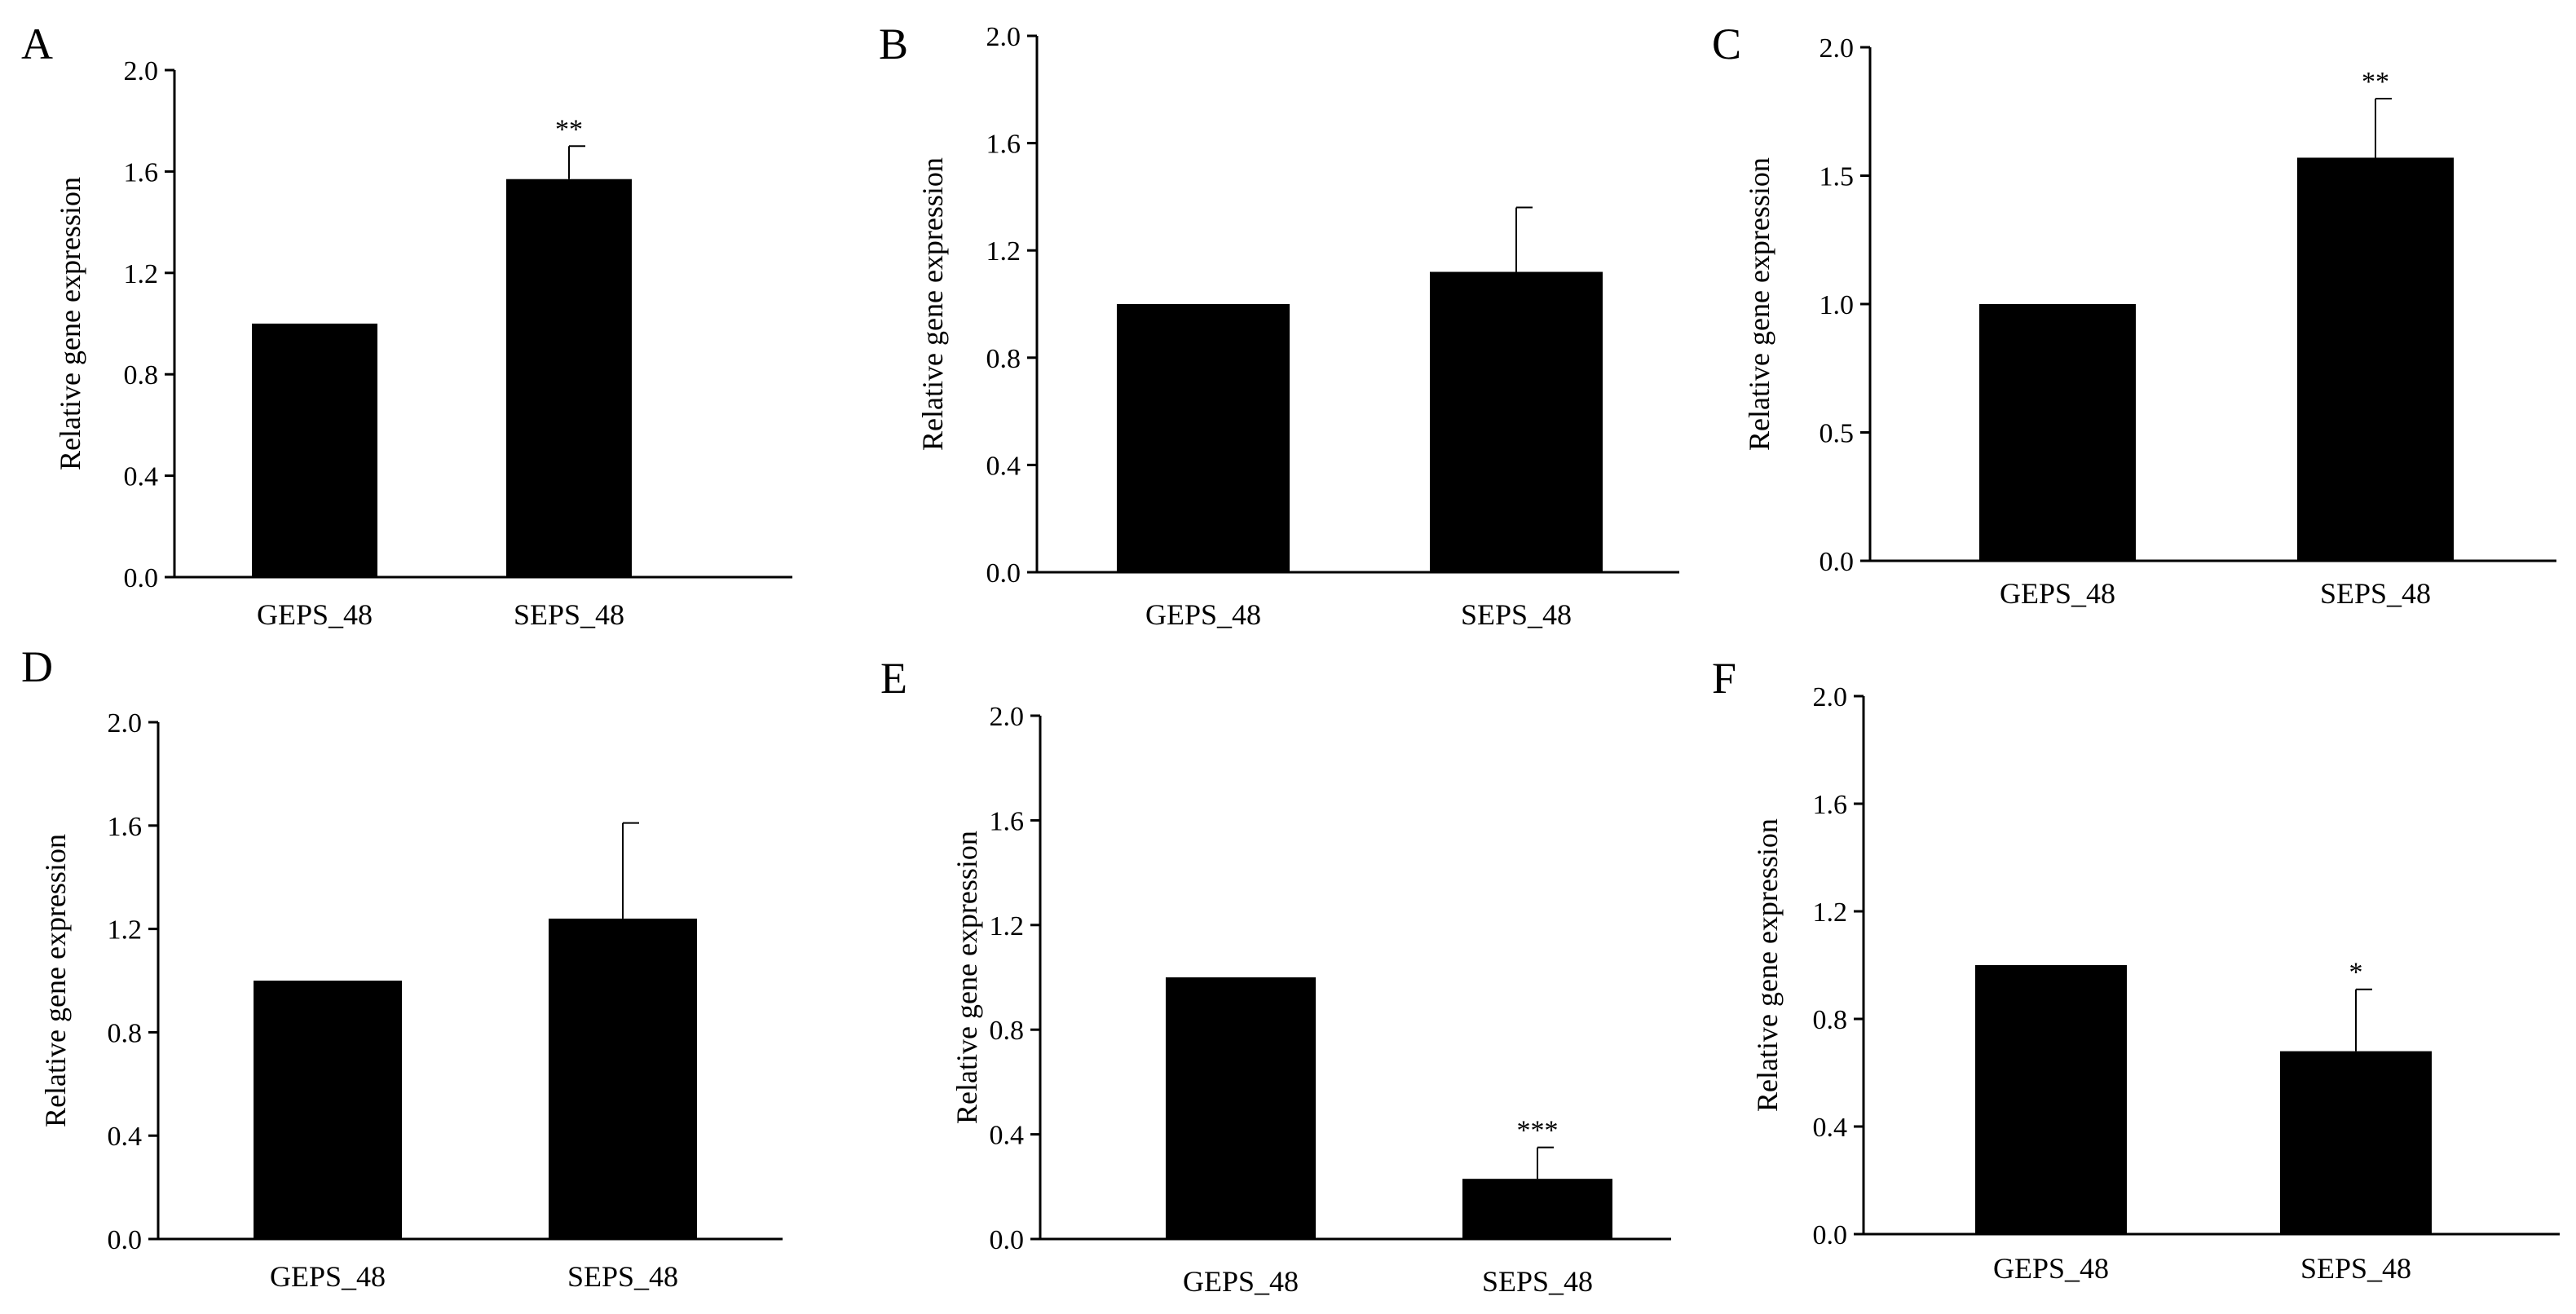 The image size is (2576, 1314). What do you see at coordinates (893, 44) in the screenshot?
I see `panel-label: B` at bounding box center [893, 44].